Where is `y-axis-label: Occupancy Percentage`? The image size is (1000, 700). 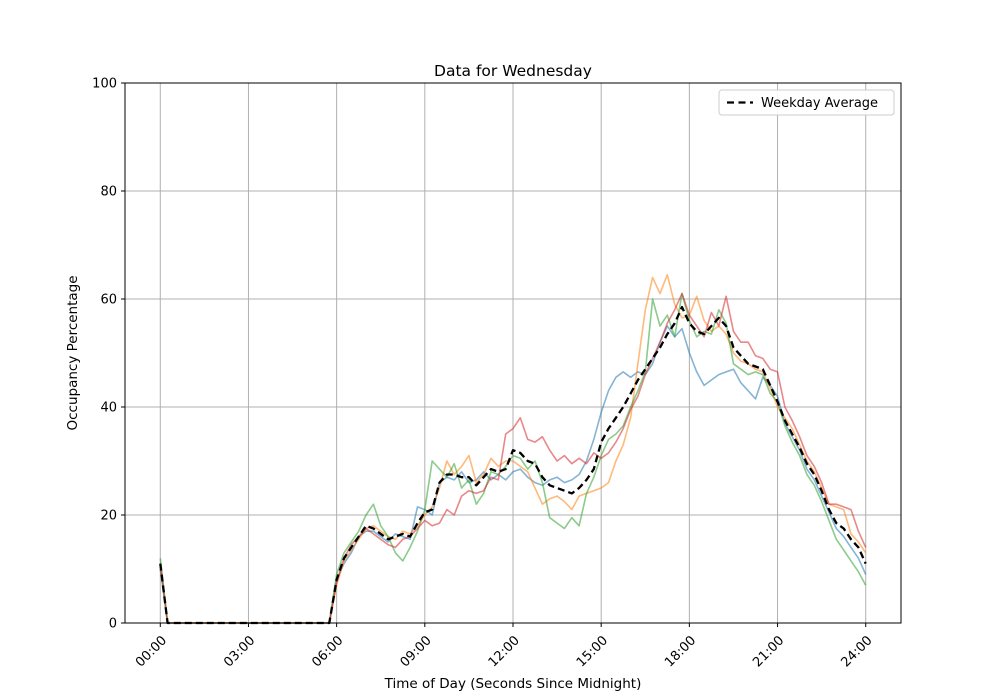 y-axis-label: Occupancy Percentage is located at coordinates (73, 352).